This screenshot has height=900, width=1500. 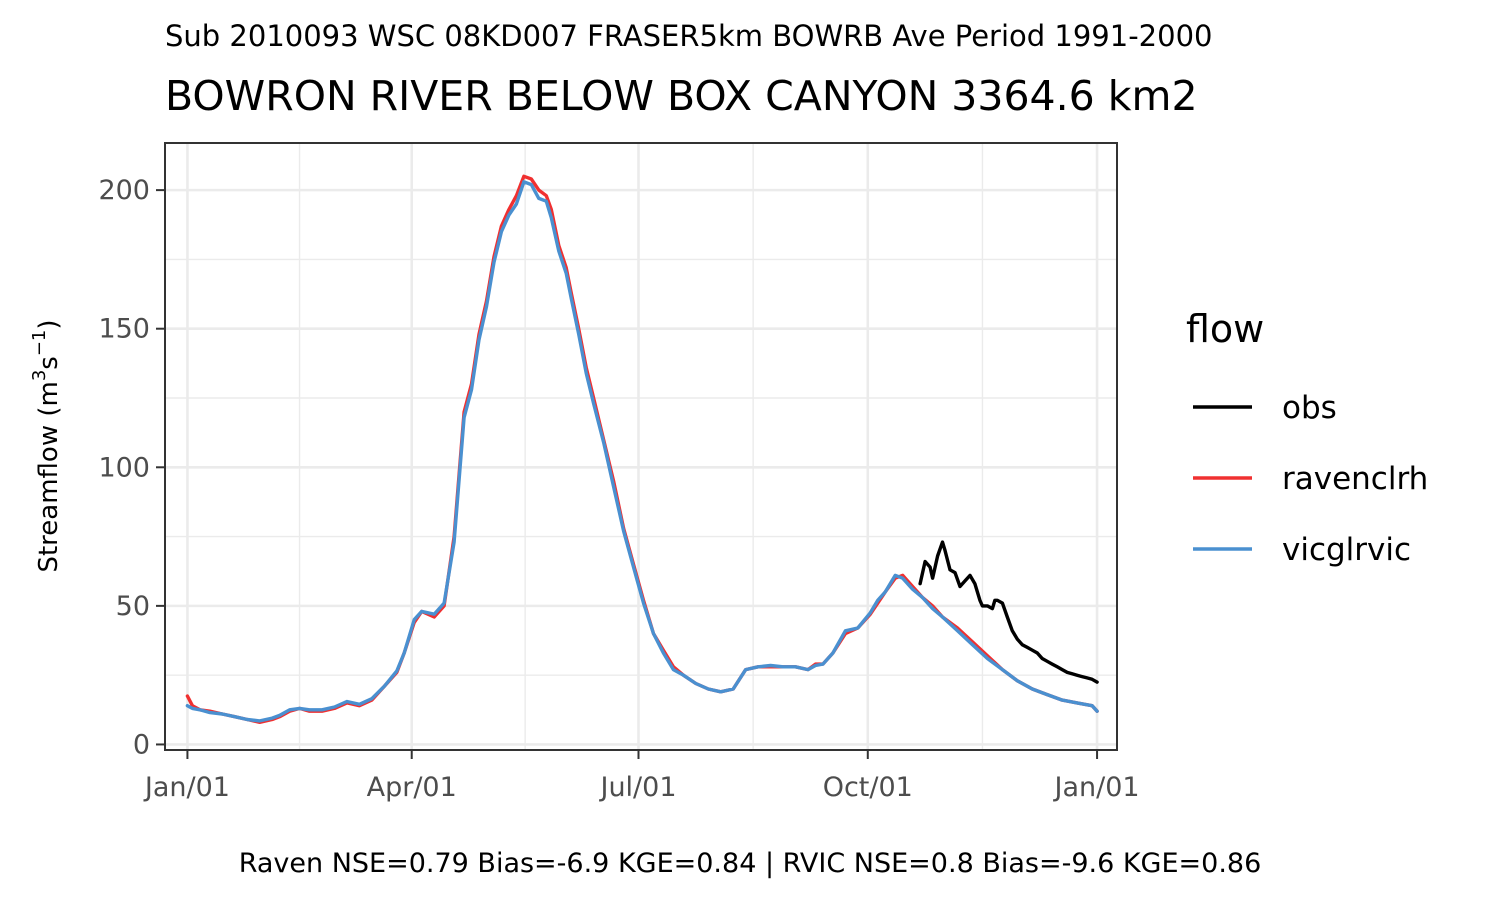 What do you see at coordinates (49, 476) in the screenshot?
I see `y-axis-label-main: Streamflow (m` at bounding box center [49, 476].